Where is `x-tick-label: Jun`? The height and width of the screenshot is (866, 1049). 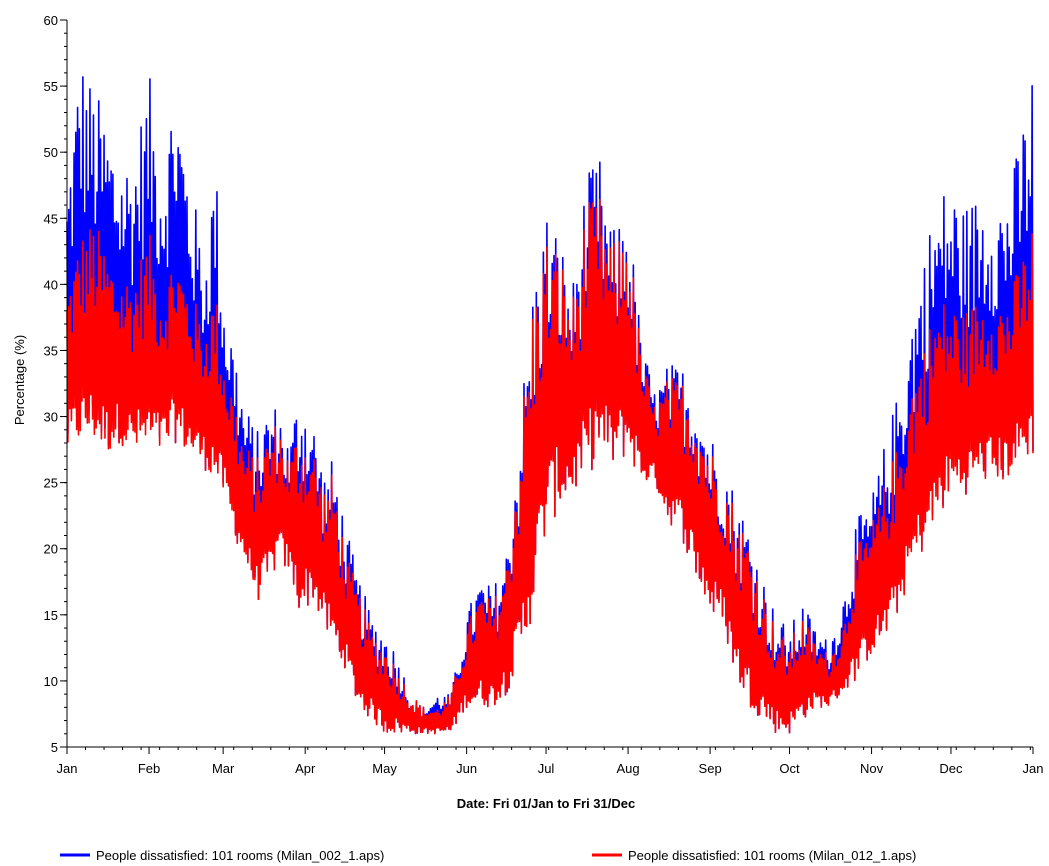 x-tick-label: Jun is located at coordinates (466, 768).